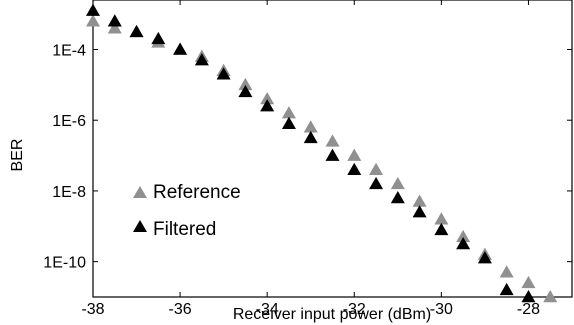 The width and height of the screenshot is (574, 325). Describe the element at coordinates (140, 226) in the screenshot. I see `legend-marker-filtered` at that location.